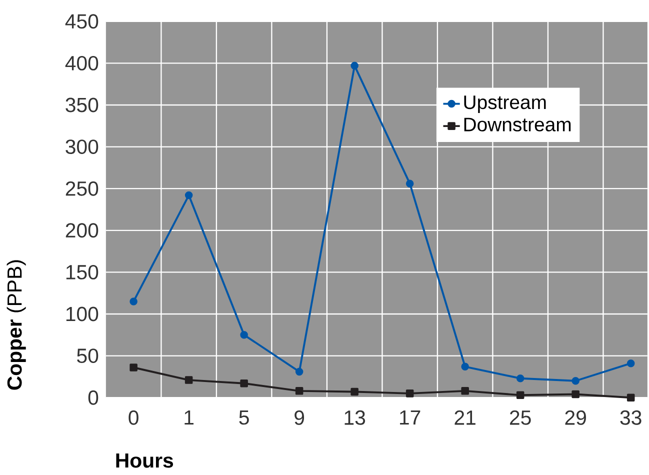  What do you see at coordinates (82, 230) in the screenshot?
I see `y-tick-label: 200` at bounding box center [82, 230].